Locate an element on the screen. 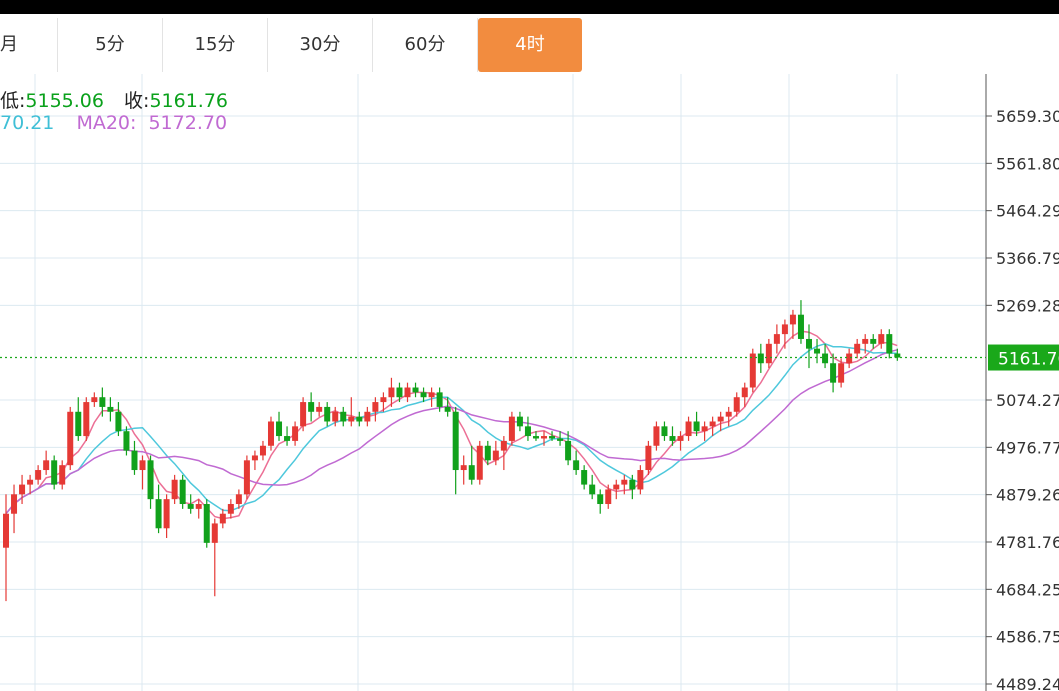  close-label: 收: is located at coordinates (137, 101).